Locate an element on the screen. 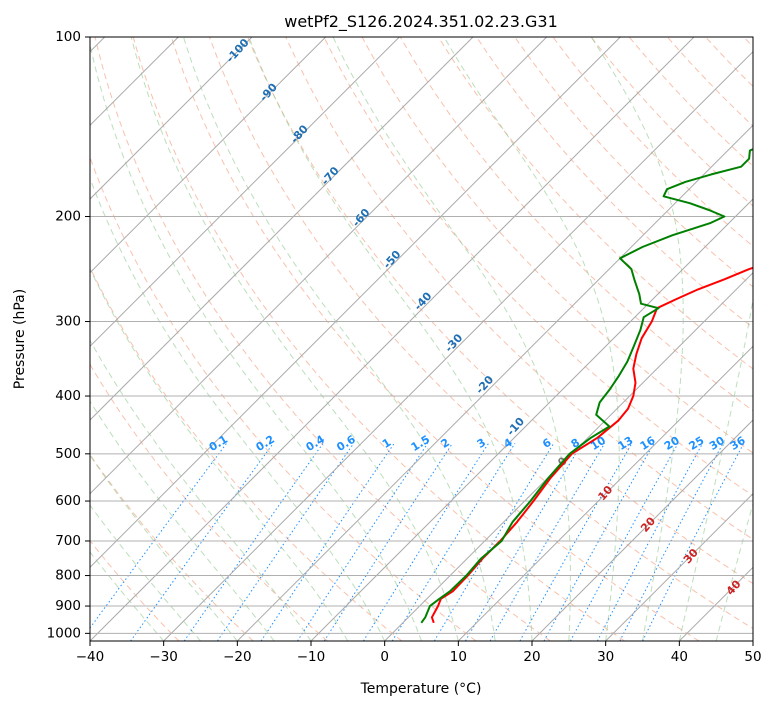 Image resolution: width=775 pixels, height=708 pixels. chart-title: wetPf2_S126.2024.351.02.23.G31 is located at coordinates (421, 22).